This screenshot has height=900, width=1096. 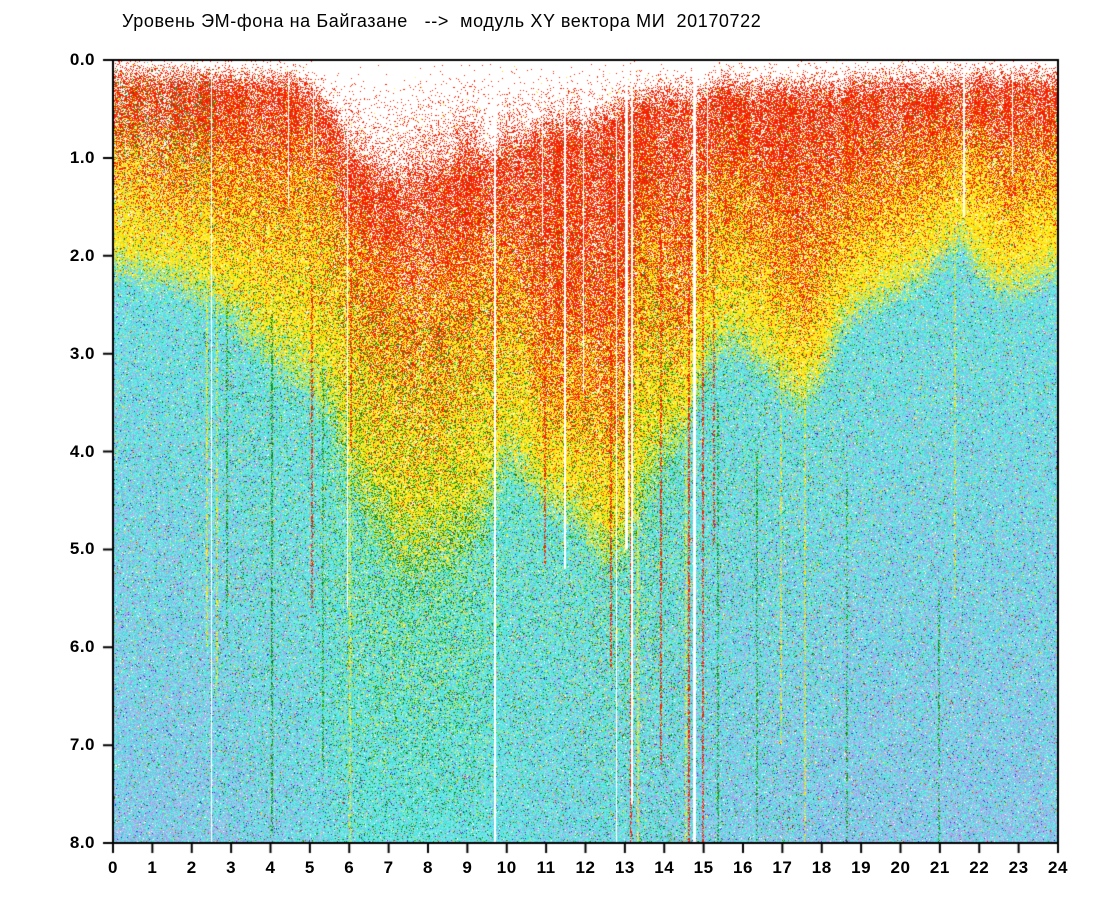 I want to click on x-tick-label: 4, so click(x=270, y=867).